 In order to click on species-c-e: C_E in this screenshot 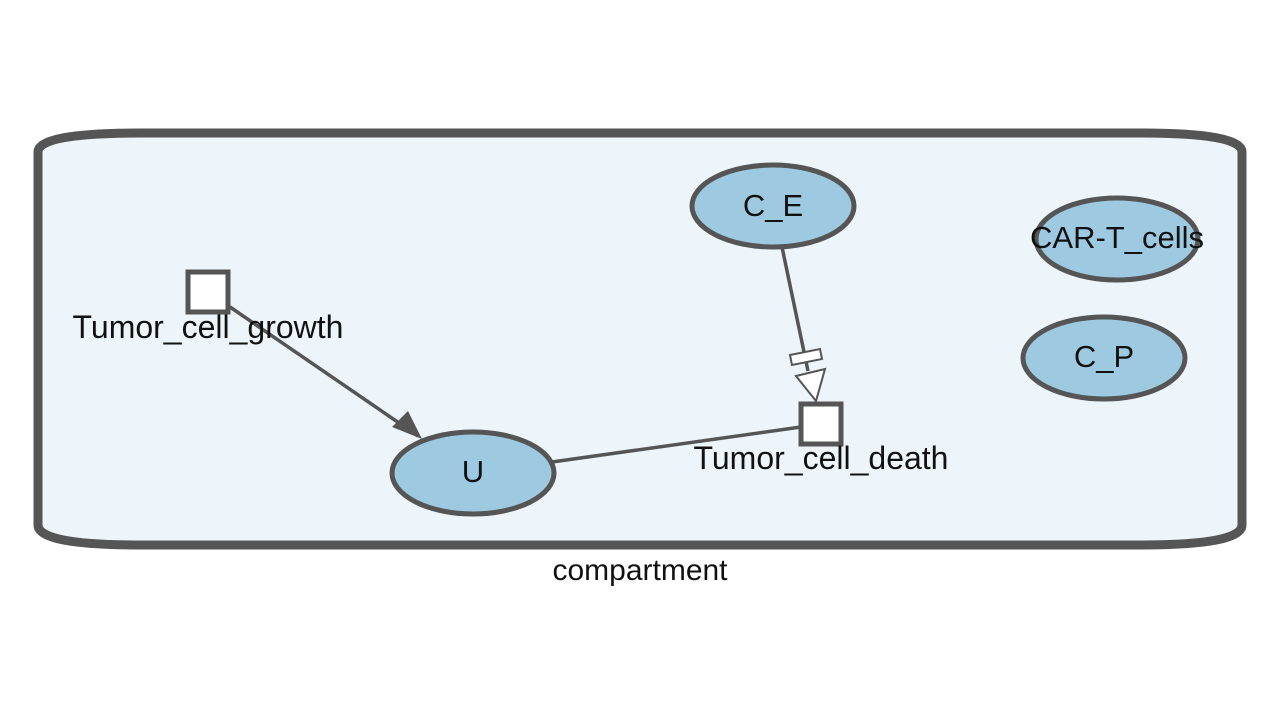, I will do `click(773, 206)`.